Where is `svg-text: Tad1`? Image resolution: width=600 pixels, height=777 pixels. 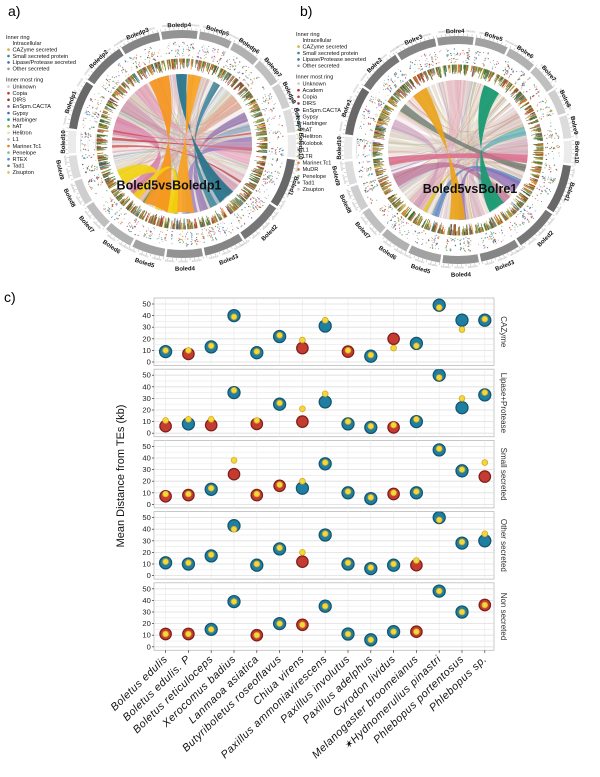
svg-text: Tad1 is located at coordinates (309, 183).